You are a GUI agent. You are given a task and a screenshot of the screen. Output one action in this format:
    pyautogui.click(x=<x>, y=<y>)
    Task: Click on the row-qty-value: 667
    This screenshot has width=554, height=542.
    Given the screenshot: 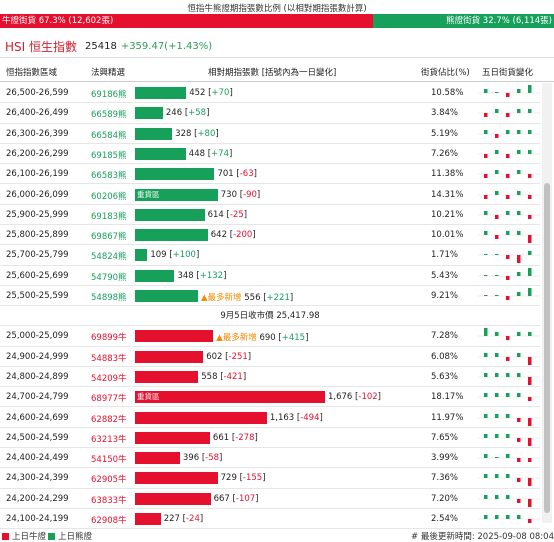 What is the action you would take?
    pyautogui.click(x=223, y=498)
    